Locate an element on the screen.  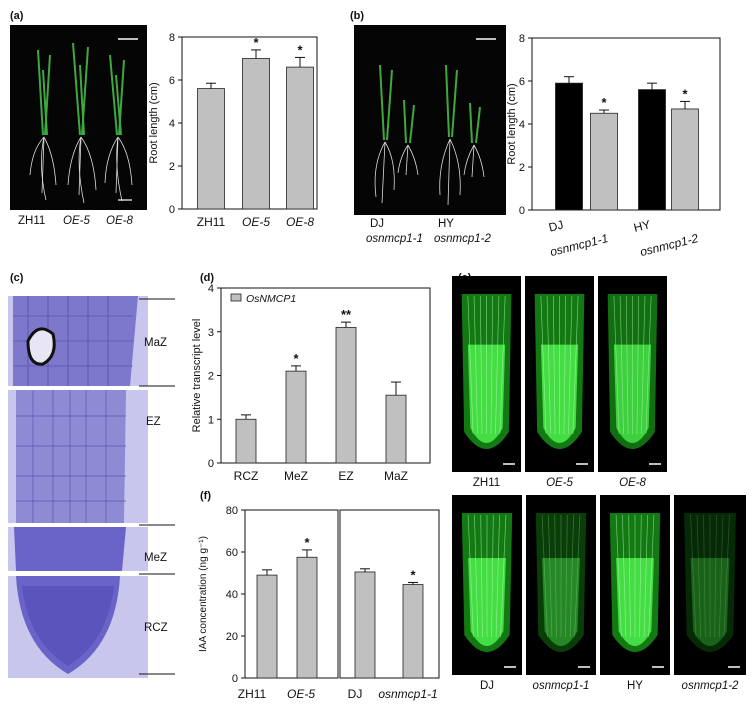
seedling-illustration-a is located at coordinates (83, 121).